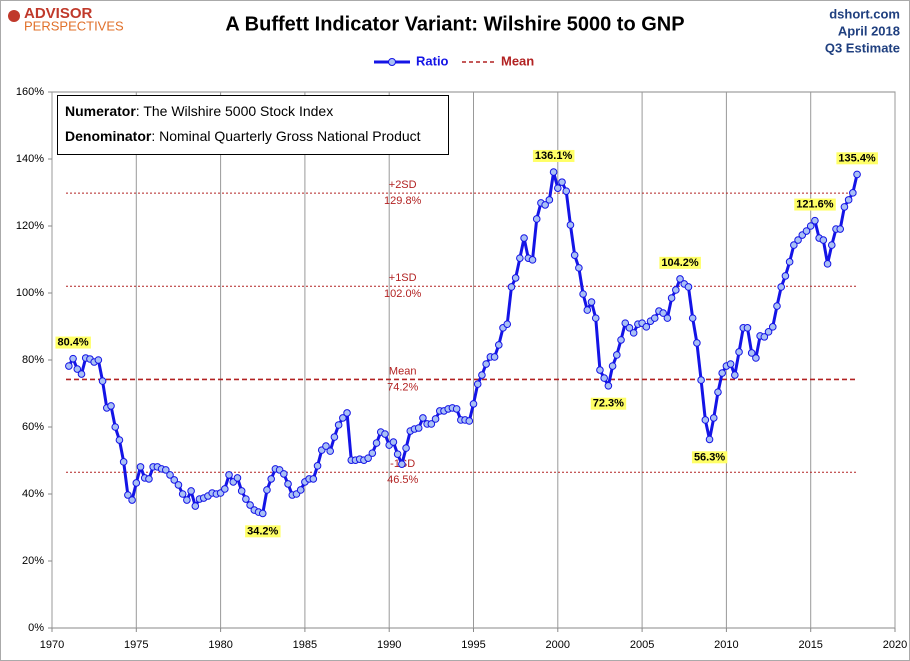  Describe the element at coordinates (517, 60) in the screenshot. I see `legend-label: Mean` at that location.